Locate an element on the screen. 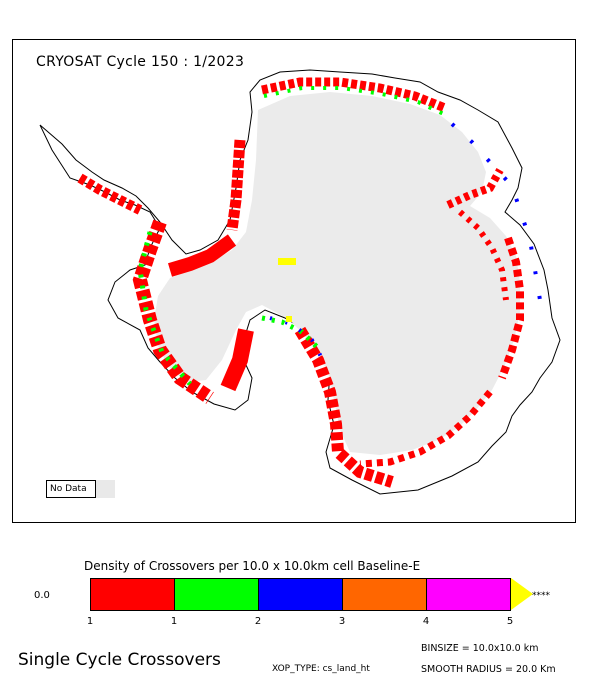  legend-color-bar is located at coordinates (300, 594).